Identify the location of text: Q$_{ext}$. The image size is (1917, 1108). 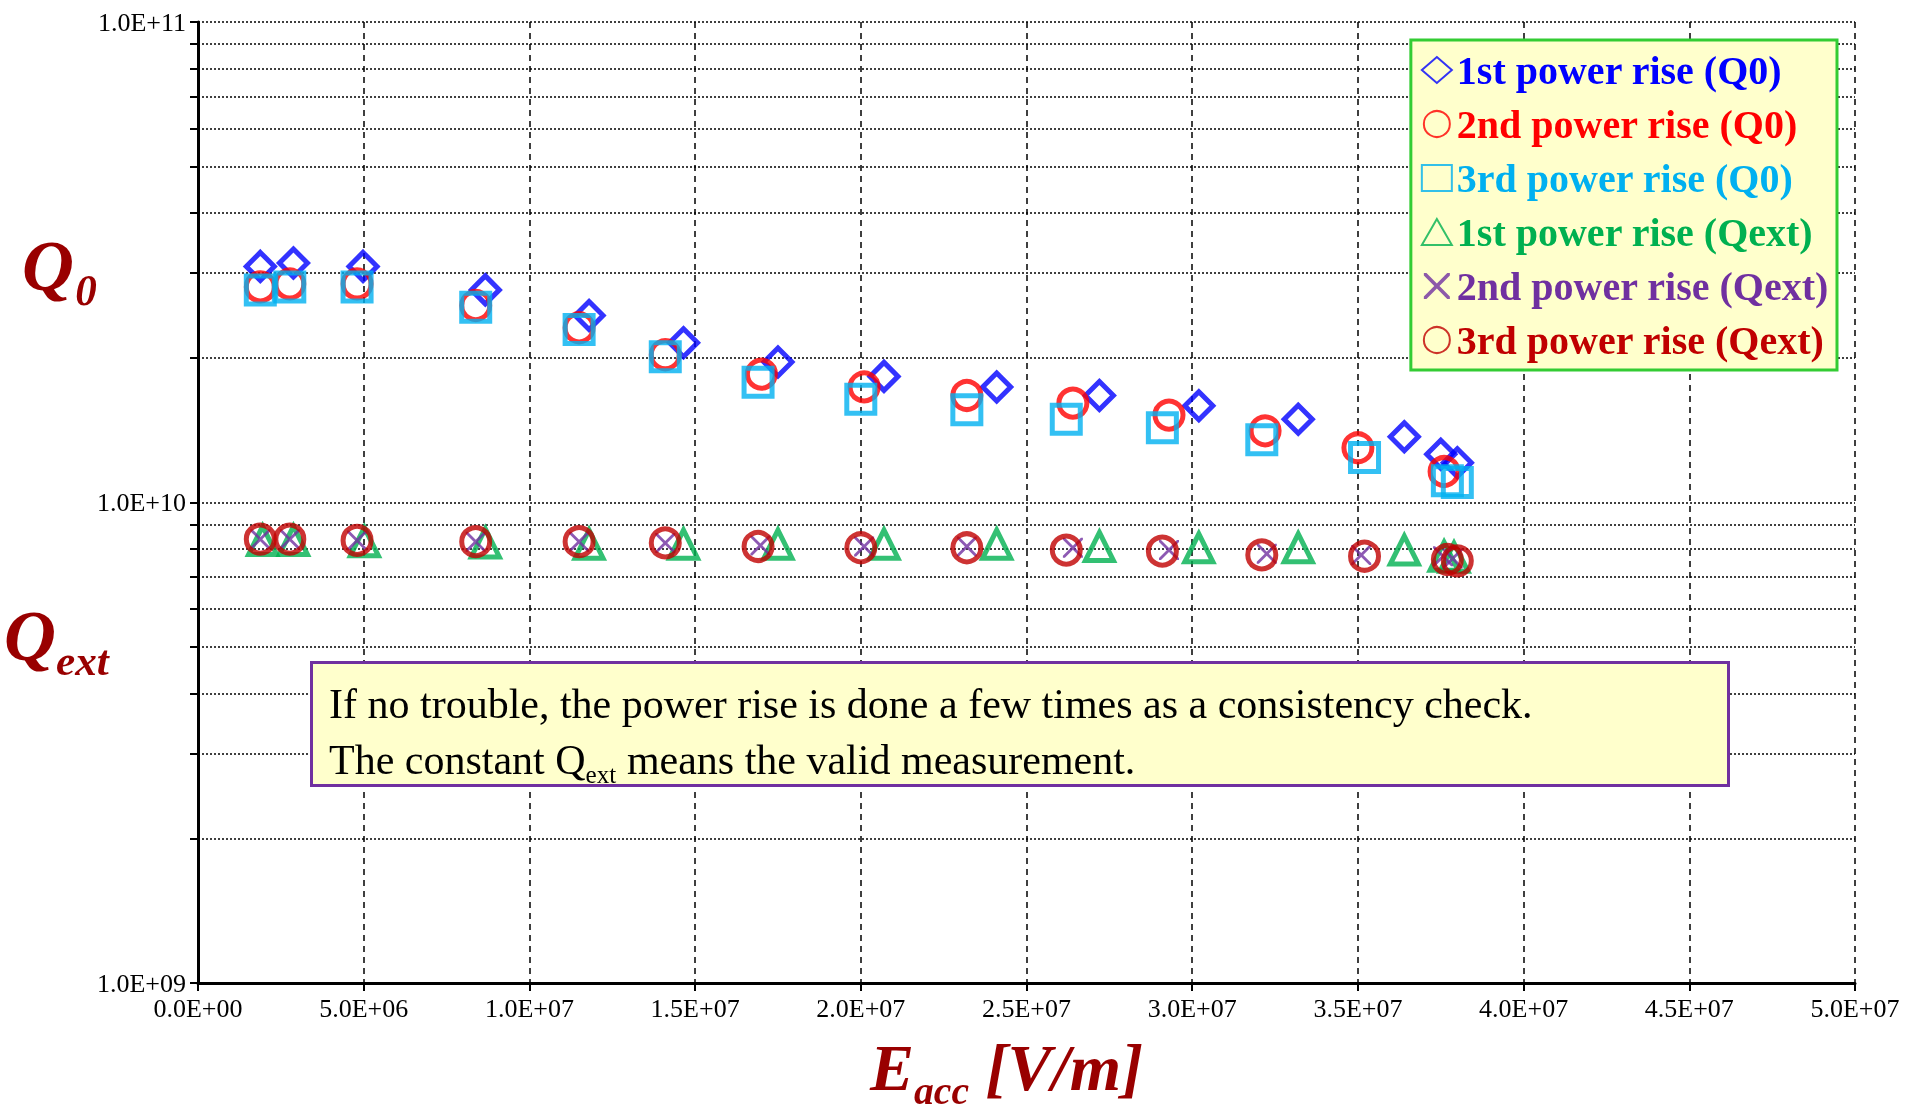
(56, 640).